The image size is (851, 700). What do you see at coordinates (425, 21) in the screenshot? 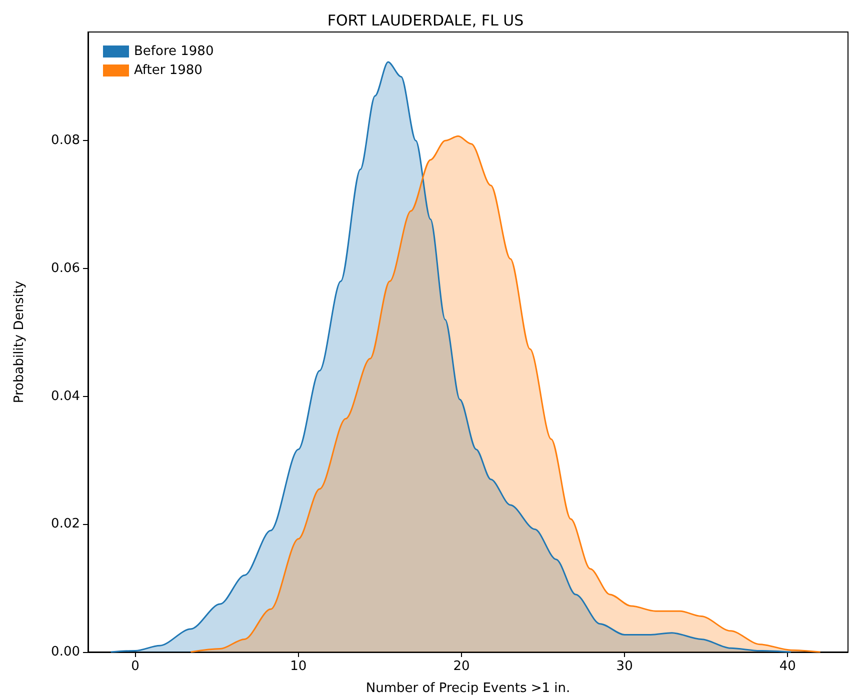
I see `chart-title: FORT LAUDERDALE, FL US` at bounding box center [425, 21].